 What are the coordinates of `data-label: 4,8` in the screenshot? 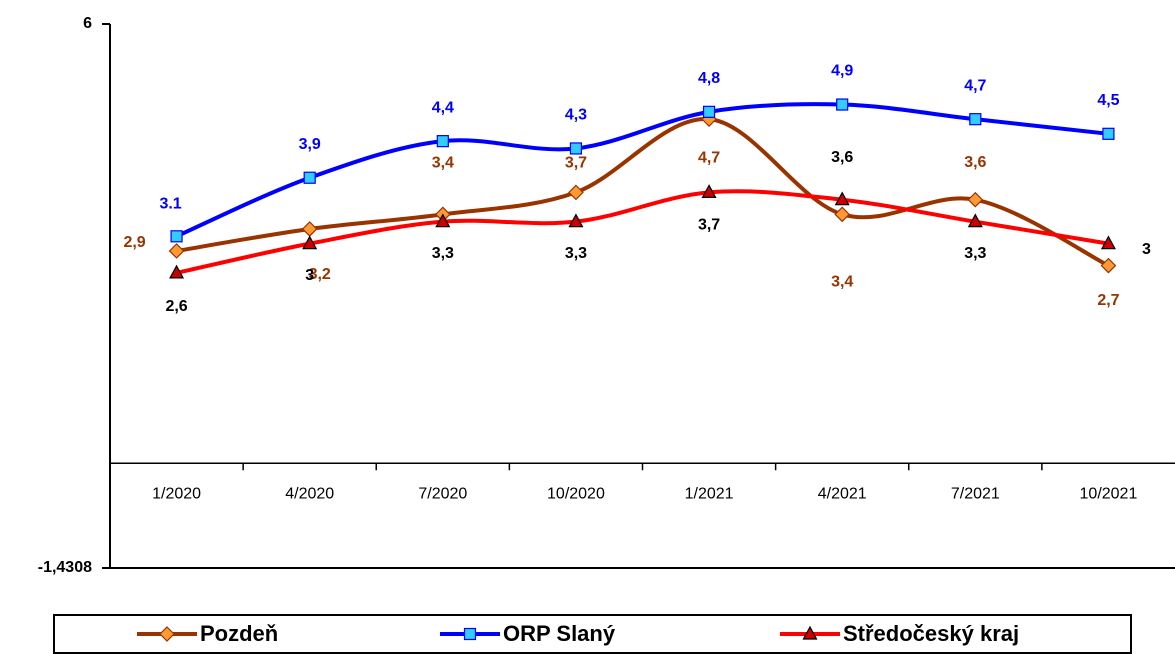 It's located at (709, 78).